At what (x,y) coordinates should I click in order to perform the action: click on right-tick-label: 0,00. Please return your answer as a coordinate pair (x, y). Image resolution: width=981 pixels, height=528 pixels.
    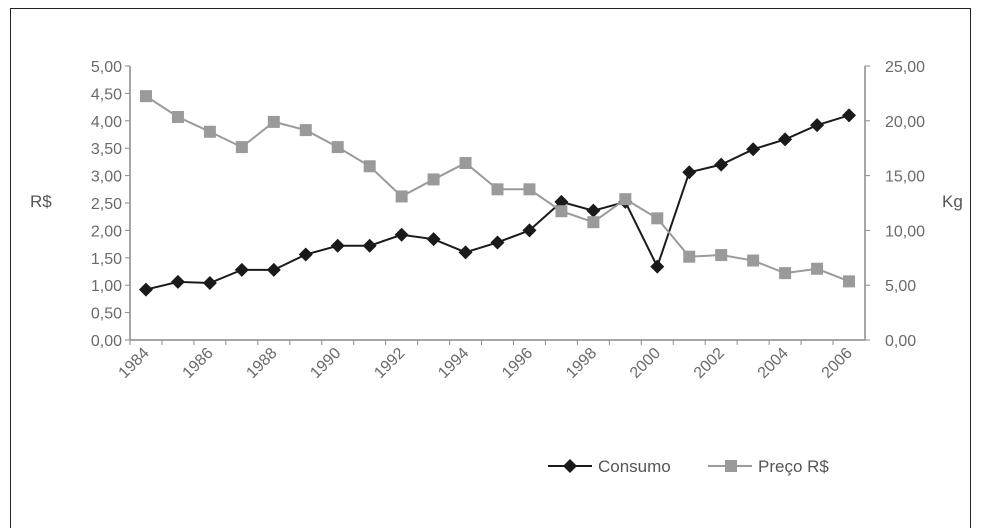
    Looking at the image, I should click on (900, 341).